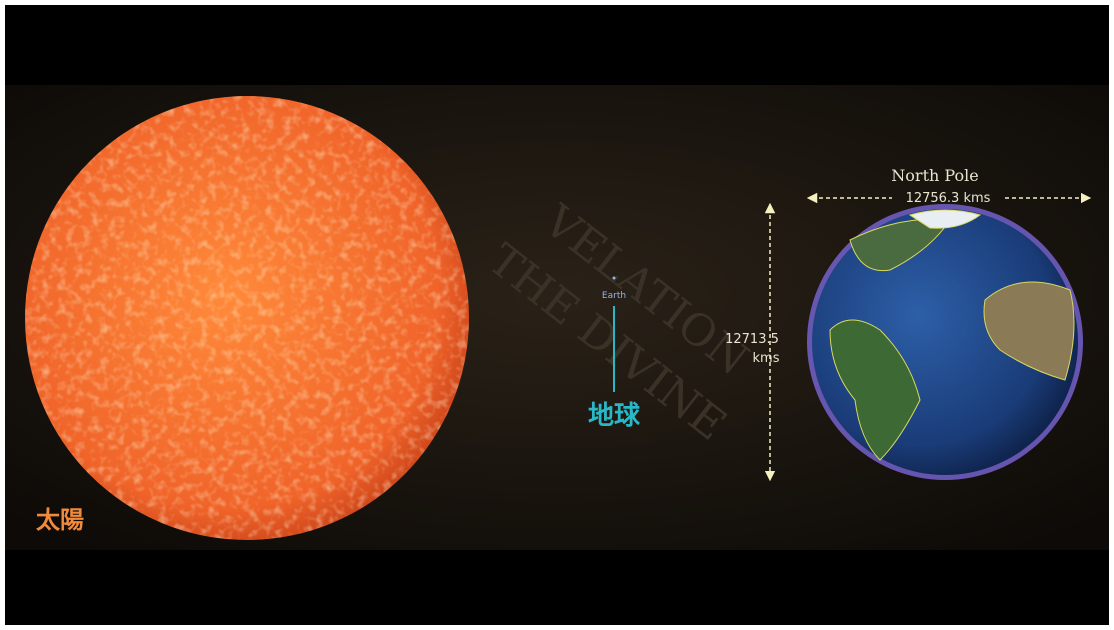 This screenshot has height=630, width=1114. I want to click on earth-small-label: Earth, so click(614, 296).